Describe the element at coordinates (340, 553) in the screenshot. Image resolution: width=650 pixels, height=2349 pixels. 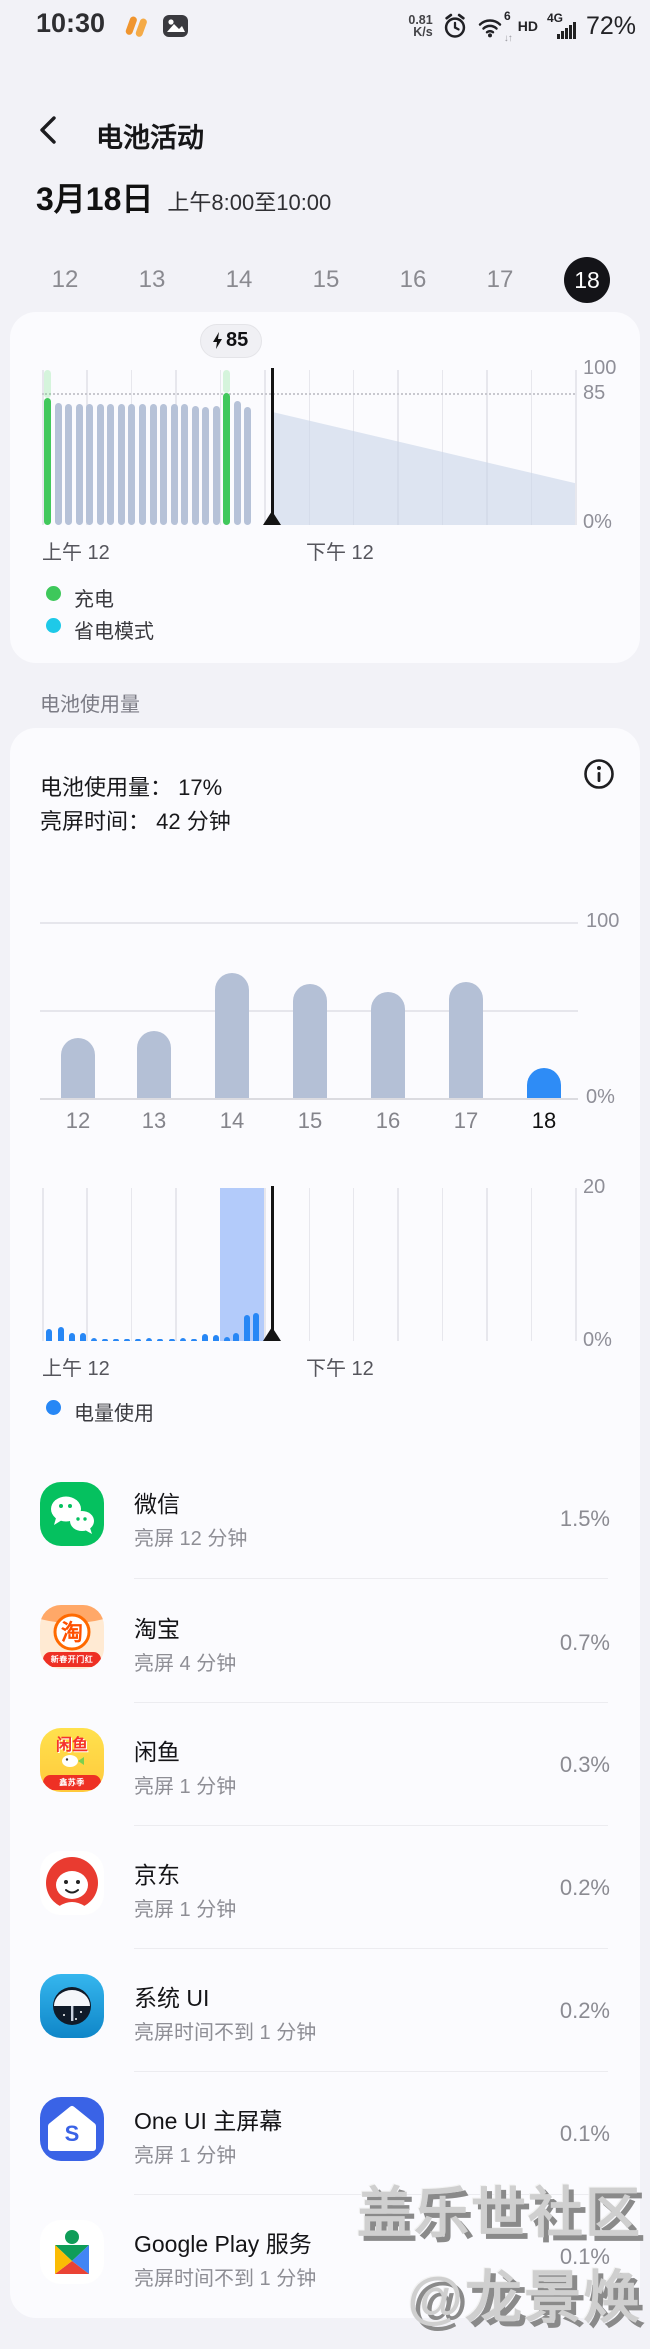
I see `c1-x-pm: 下午 12` at that location.